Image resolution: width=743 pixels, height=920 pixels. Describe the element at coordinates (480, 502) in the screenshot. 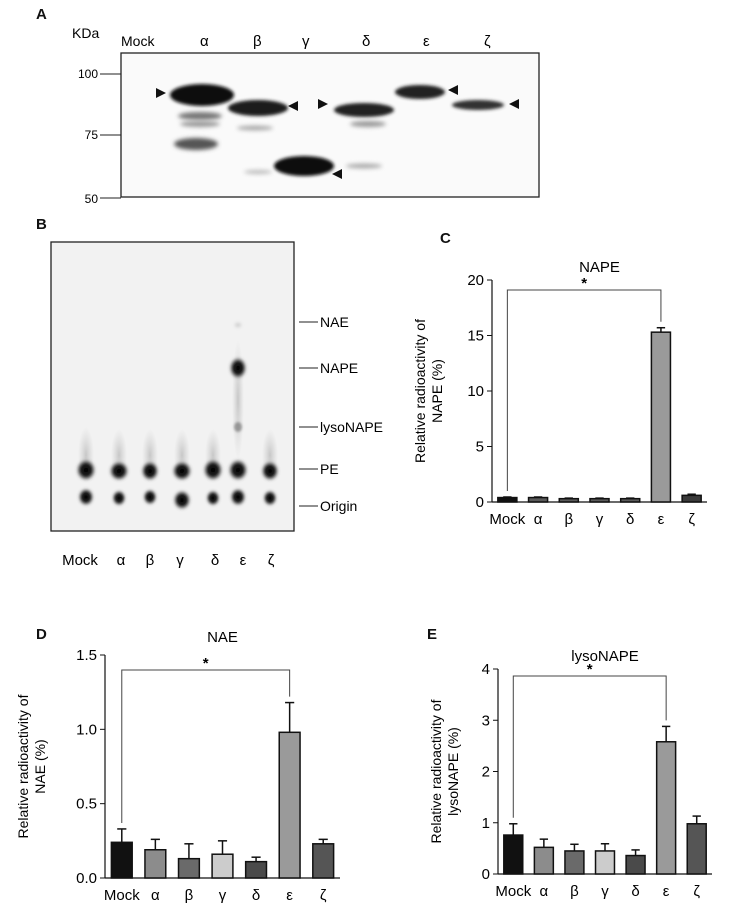

I see `nape-ytick-label: 0` at that location.